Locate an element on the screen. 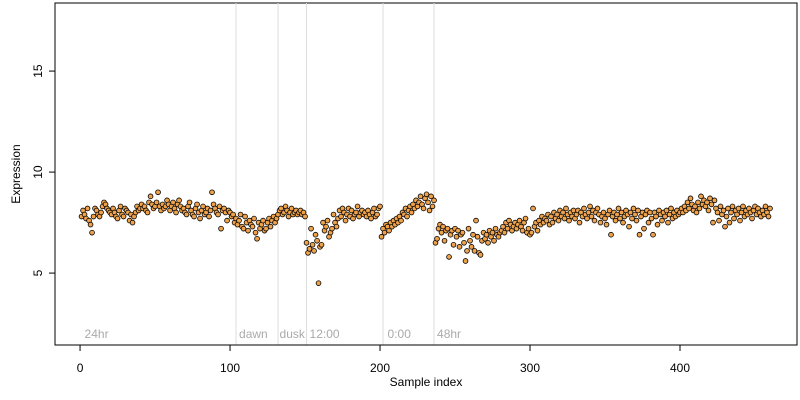 The image size is (800, 400). x-axis-label: Sample index is located at coordinates (426, 382).